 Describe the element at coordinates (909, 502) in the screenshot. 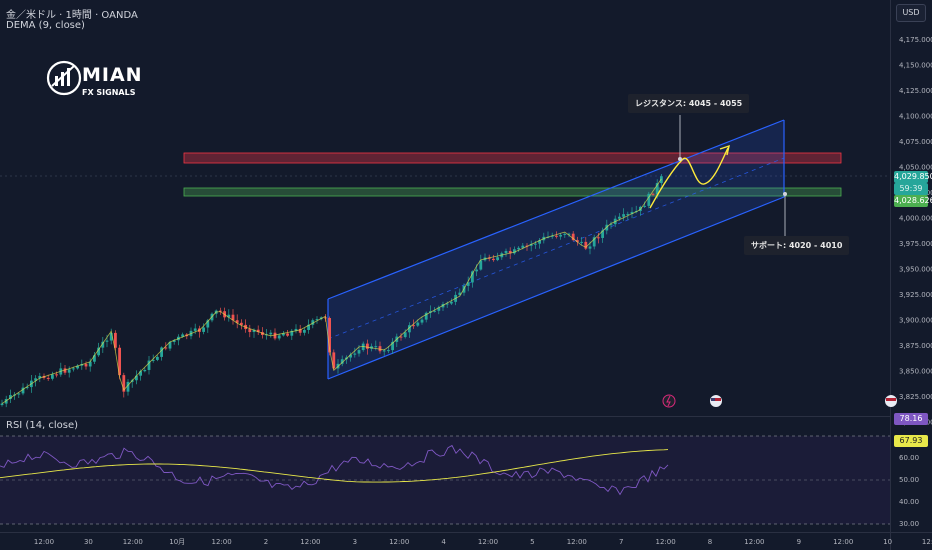

I see `rsi-tick-label: 40.00` at that location.